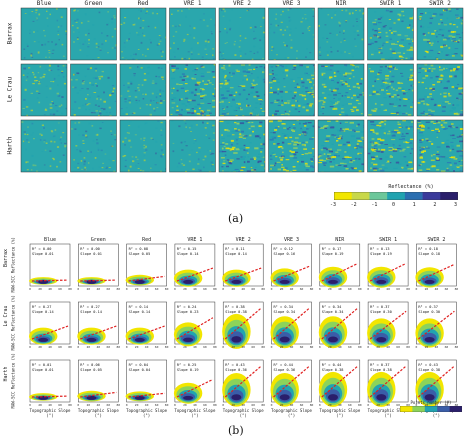 This screenshot has width=474, height=444. I want to click on colorbar-tick-label: 0, so click(394, 205).